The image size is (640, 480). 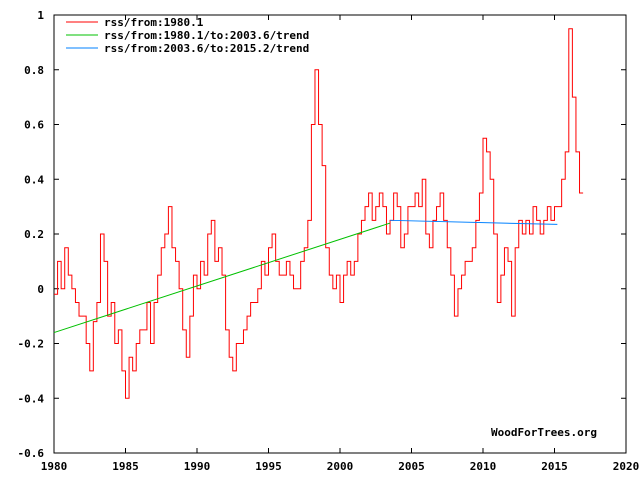 What do you see at coordinates (340, 466) in the screenshot?
I see `x-tick-label: 2000` at bounding box center [340, 466].